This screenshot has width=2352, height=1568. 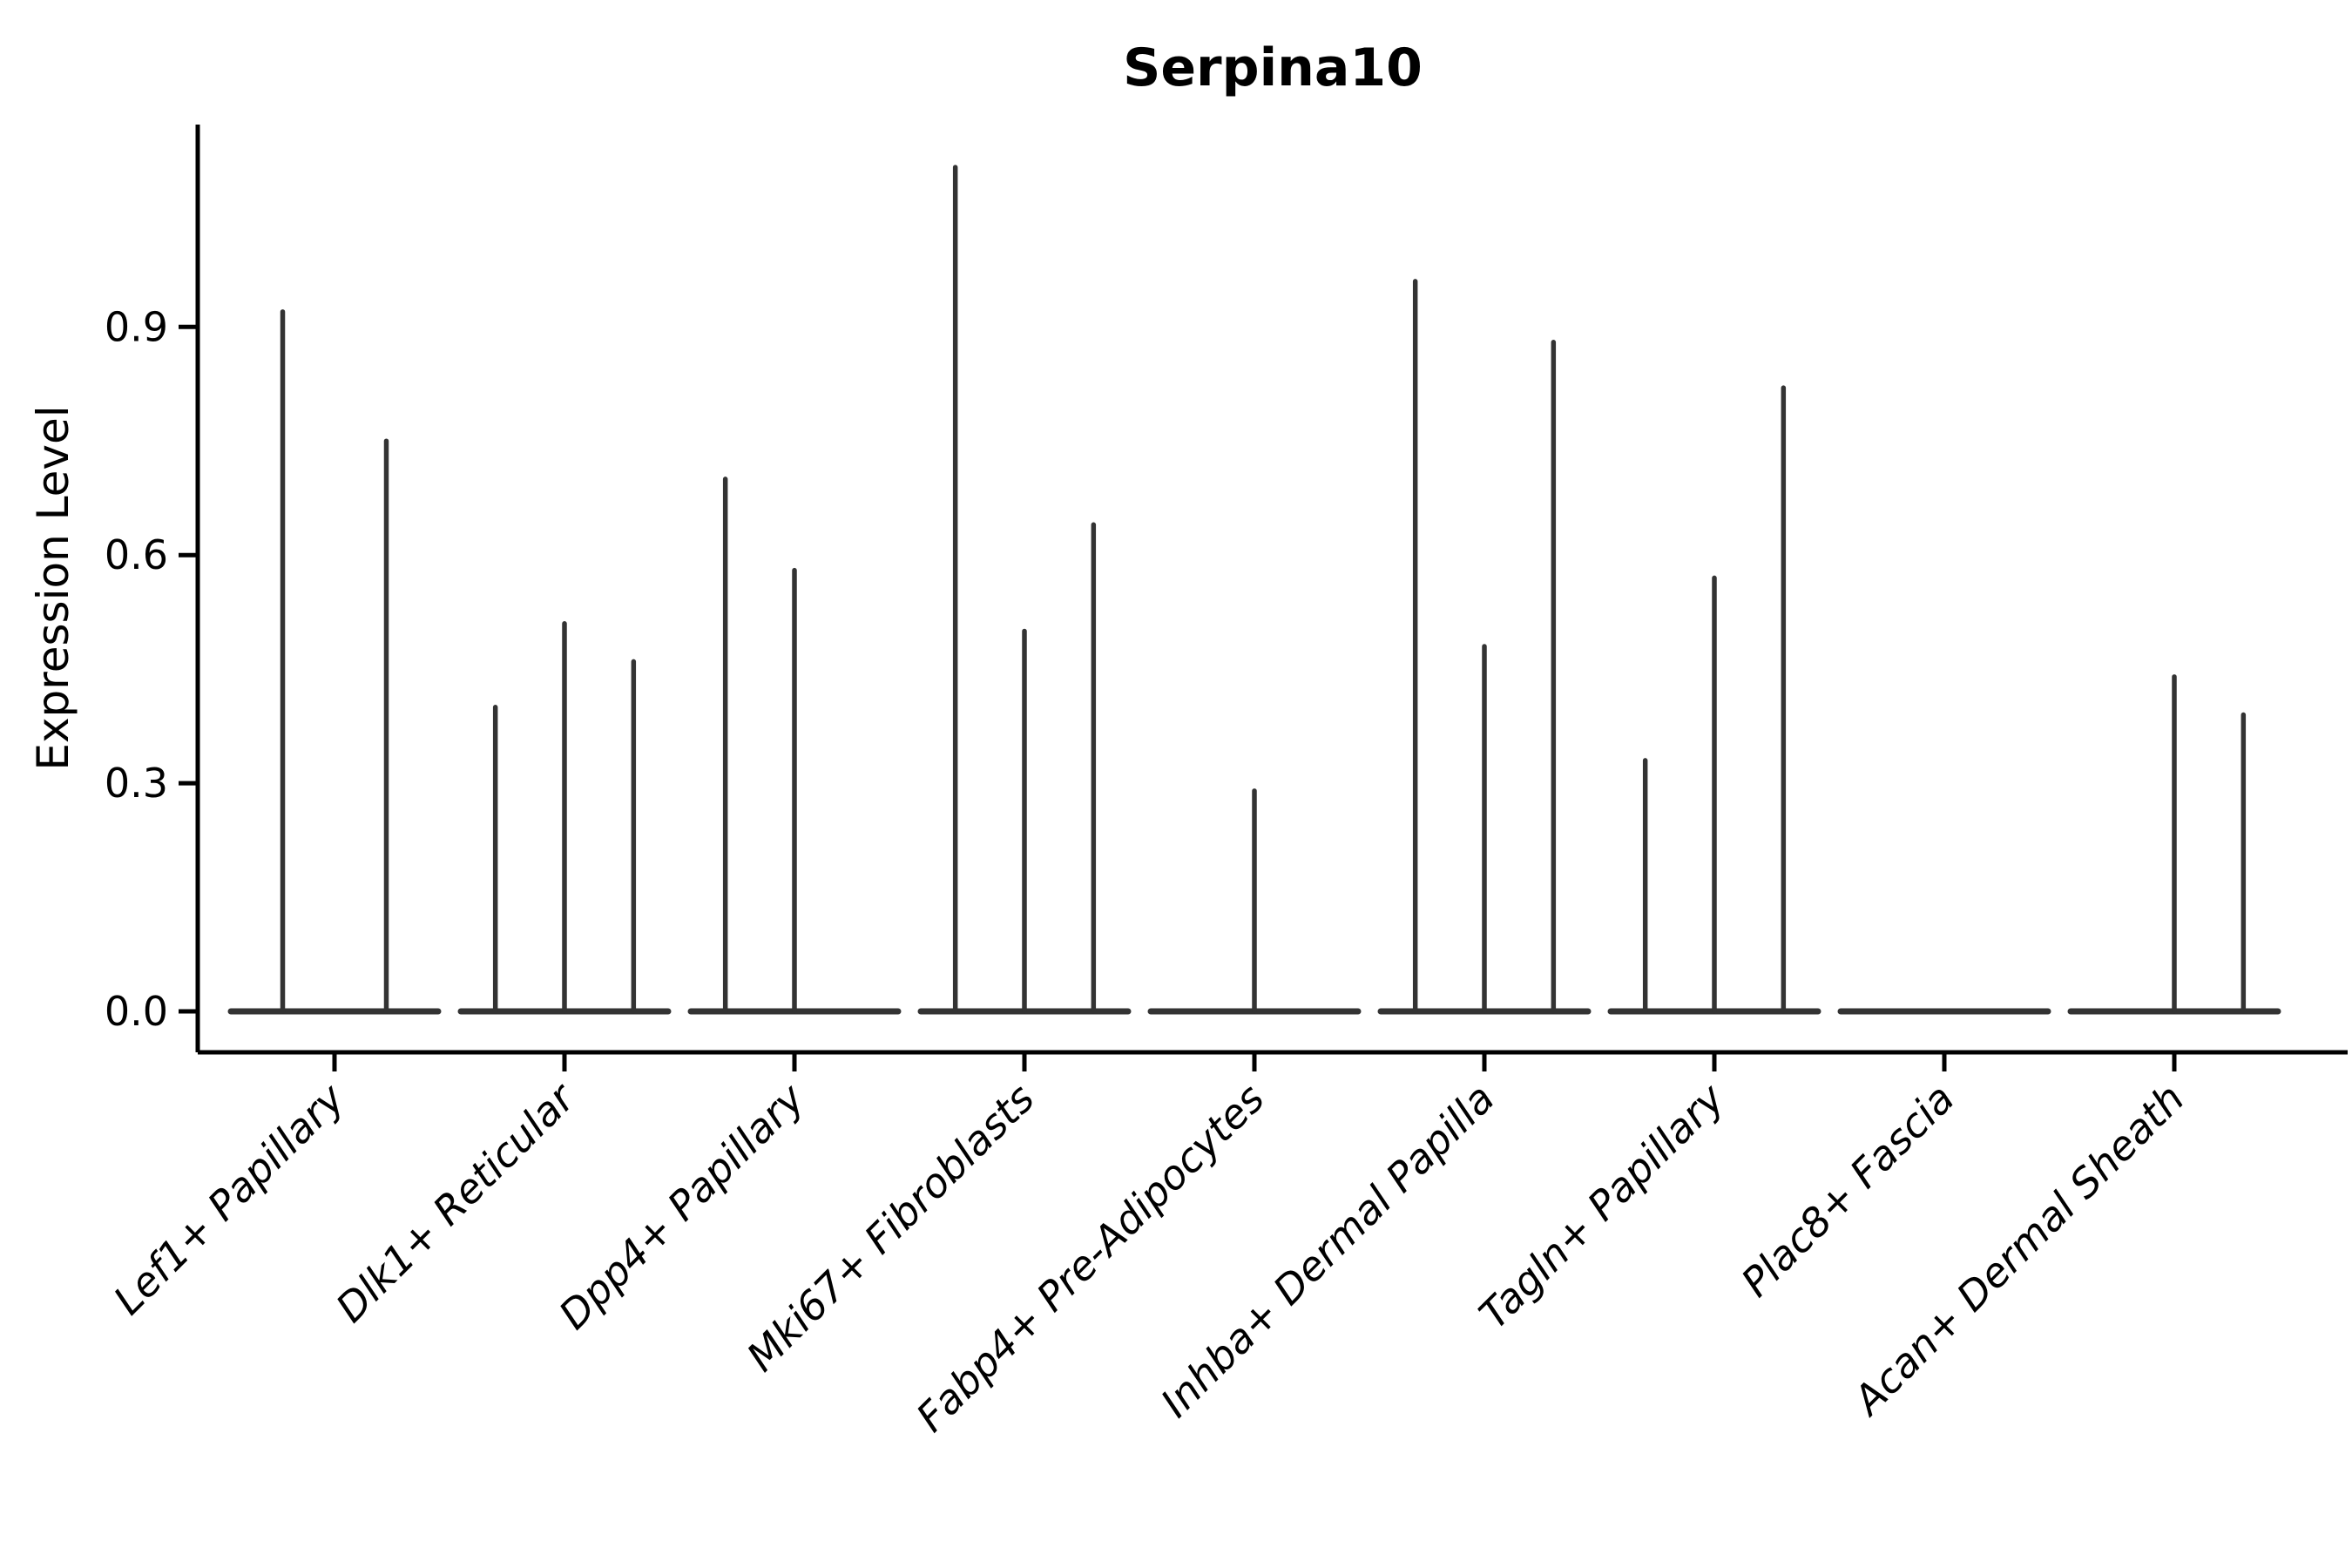 What do you see at coordinates (136, 326) in the screenshot?
I see `y-tick-label: 0.9` at bounding box center [136, 326].